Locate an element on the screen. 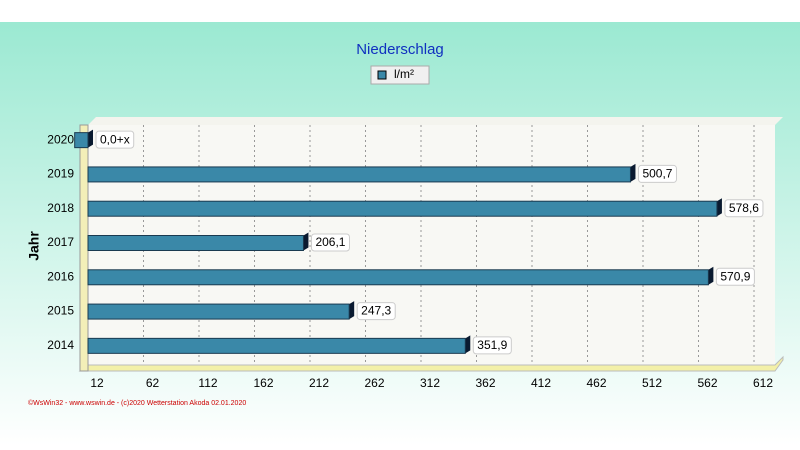 The height and width of the screenshot is (450, 800). value-label: 247,3 is located at coordinates (376, 311).